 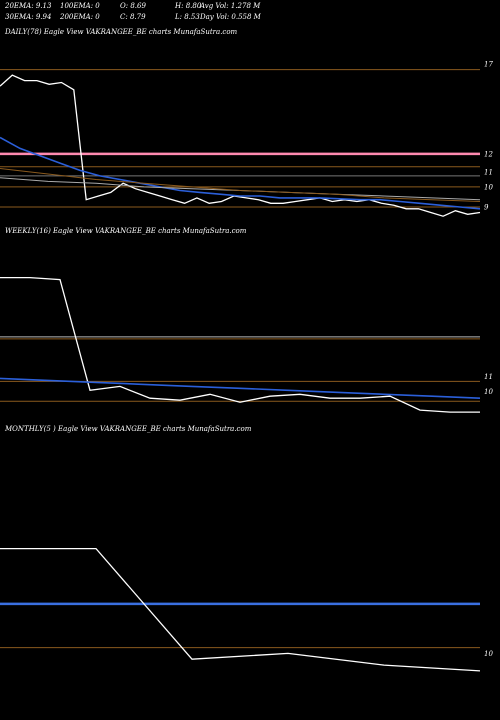 I want to click on ema100-label: 100EMA: 0, so click(x=80, y=6).